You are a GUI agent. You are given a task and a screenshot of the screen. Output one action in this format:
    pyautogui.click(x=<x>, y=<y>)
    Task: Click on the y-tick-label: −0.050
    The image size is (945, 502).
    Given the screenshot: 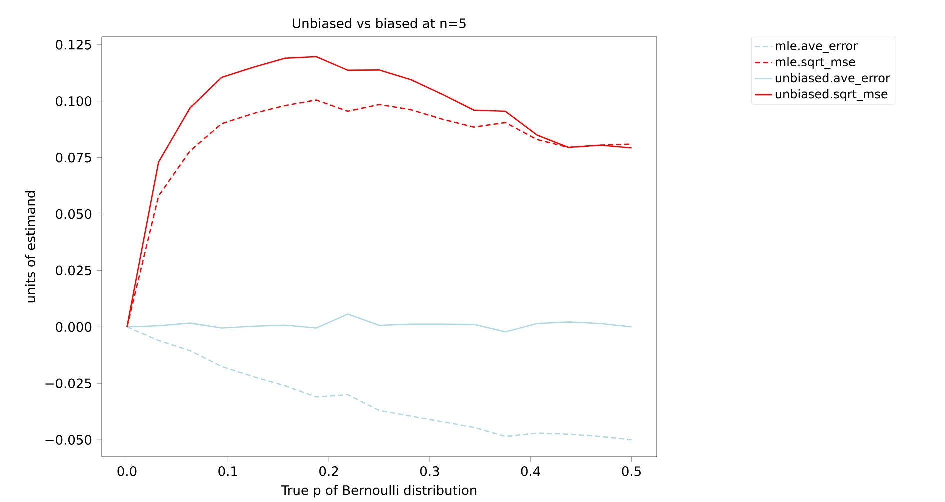 What is the action you would take?
    pyautogui.click(x=69, y=440)
    